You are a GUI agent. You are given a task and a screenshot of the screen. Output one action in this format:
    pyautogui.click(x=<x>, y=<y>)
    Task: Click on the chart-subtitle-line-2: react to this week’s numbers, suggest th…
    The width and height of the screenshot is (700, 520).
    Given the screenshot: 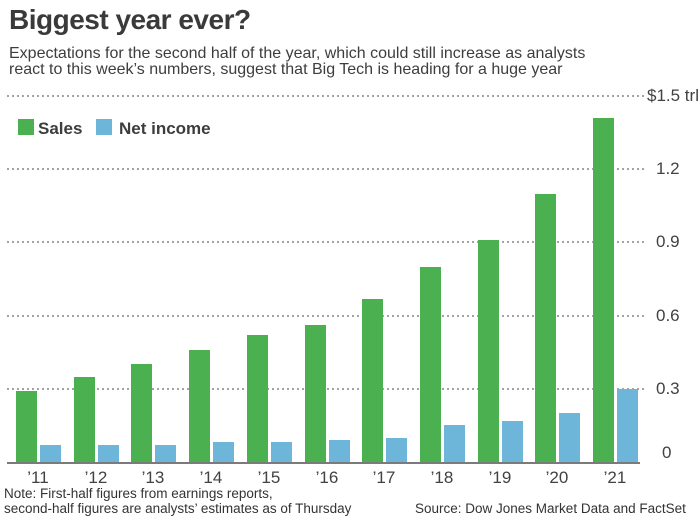 What is the action you would take?
    pyautogui.click(x=286, y=69)
    